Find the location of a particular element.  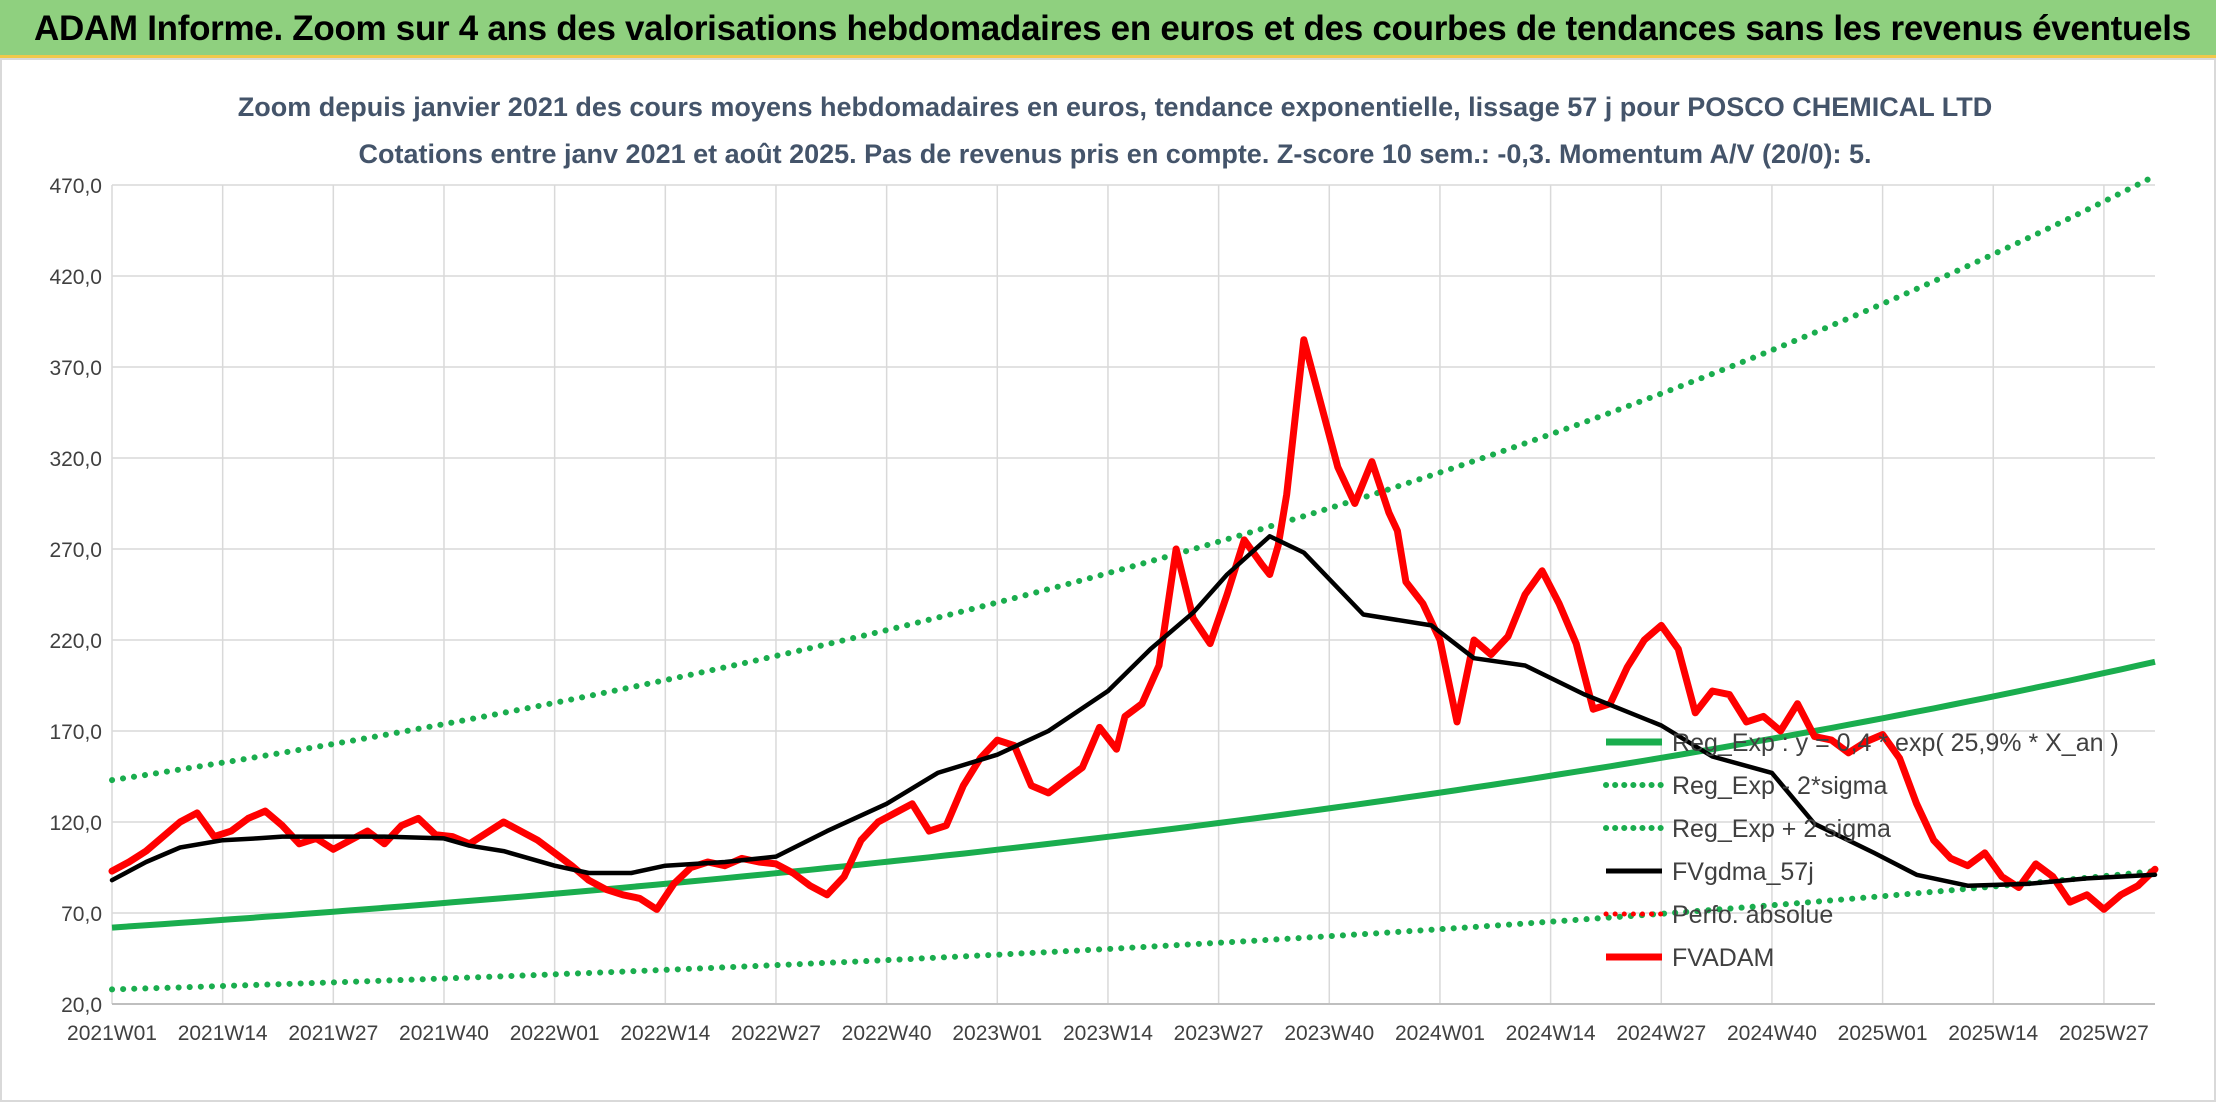

legend-item-reg-exp-minus: Reg_Exp - 2*sigma is located at coordinates (1745, 786).